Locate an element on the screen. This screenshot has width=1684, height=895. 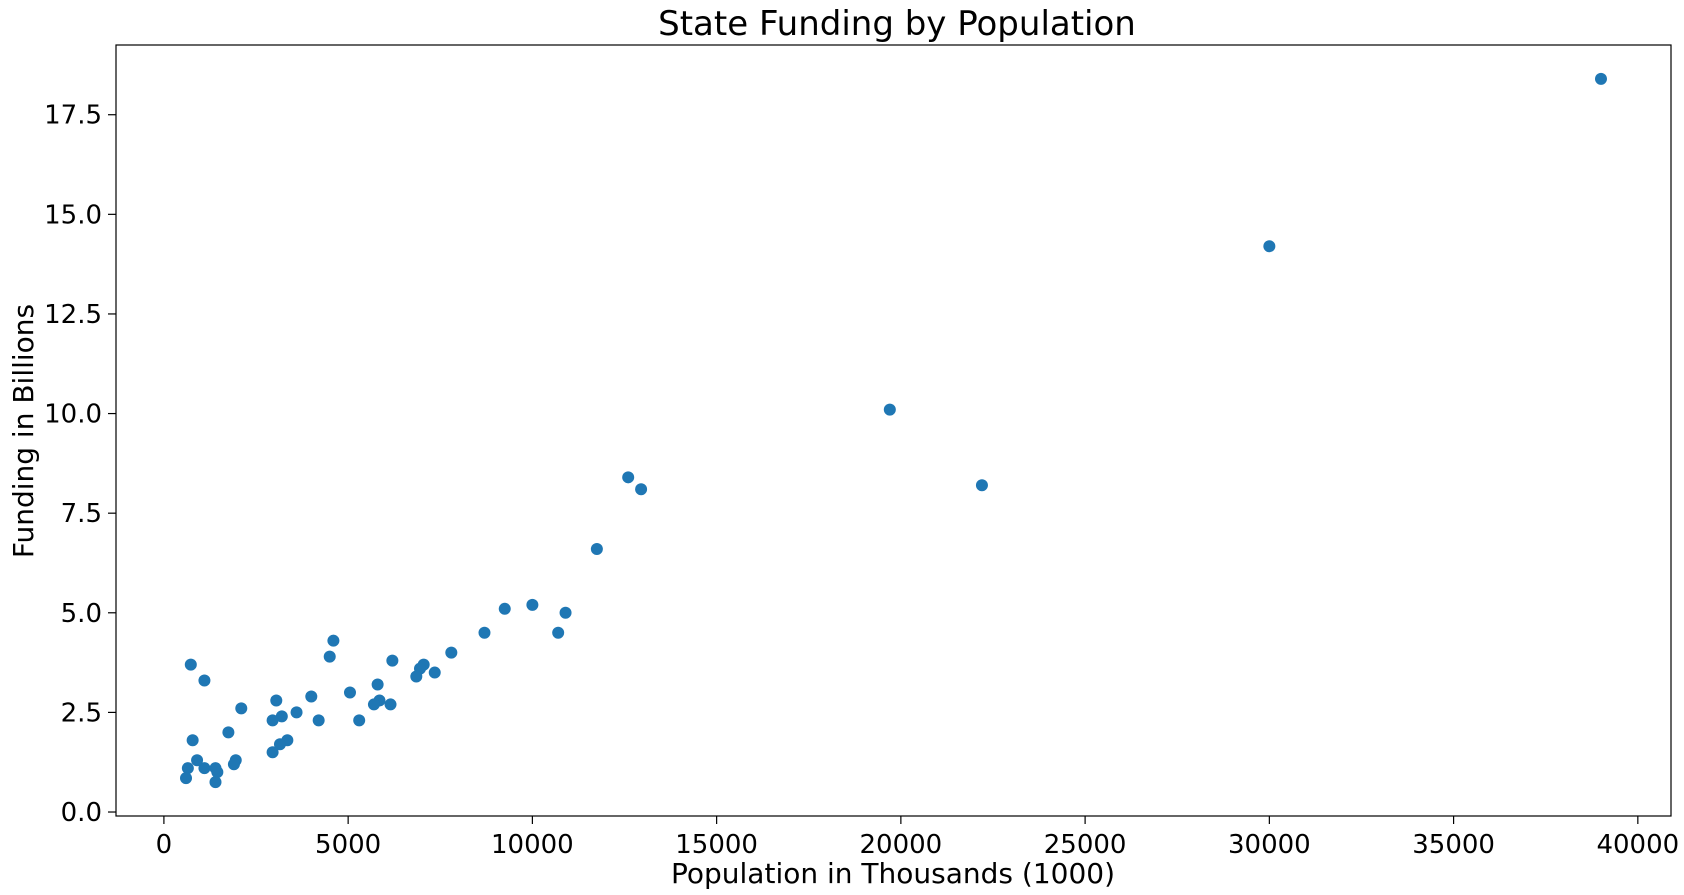
x-axis: 0 5000 10000 15000 20000 25000 30000 35000 40000 is located at coordinates (917, 838).